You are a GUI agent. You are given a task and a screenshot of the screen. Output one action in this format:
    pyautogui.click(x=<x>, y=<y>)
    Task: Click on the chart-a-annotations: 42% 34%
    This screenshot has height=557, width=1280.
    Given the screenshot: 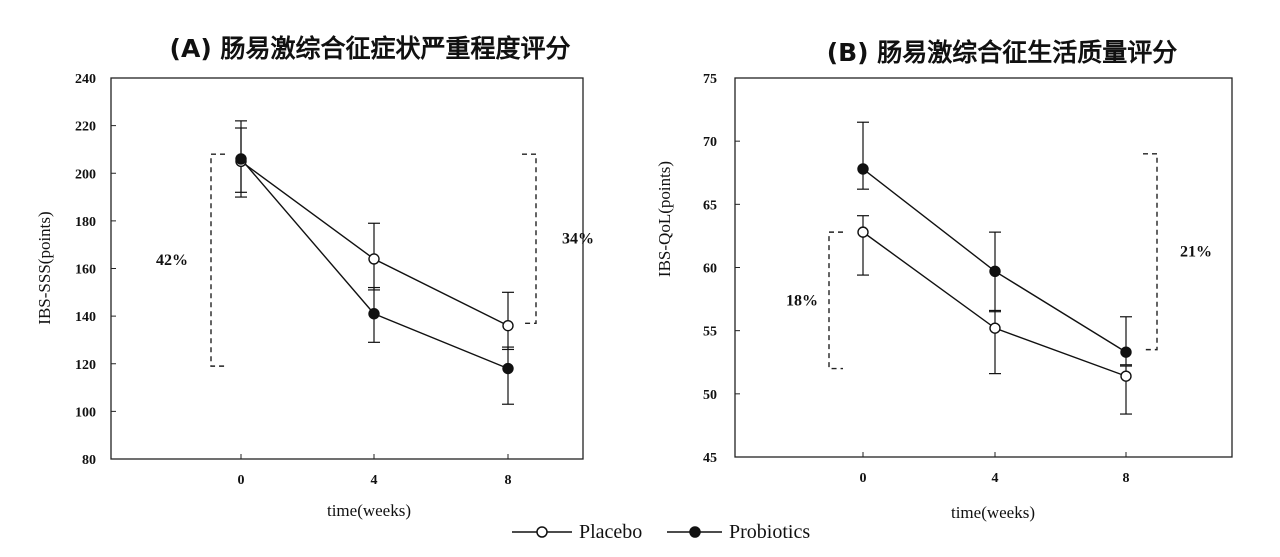 What is the action you would take?
    pyautogui.click(x=375, y=260)
    